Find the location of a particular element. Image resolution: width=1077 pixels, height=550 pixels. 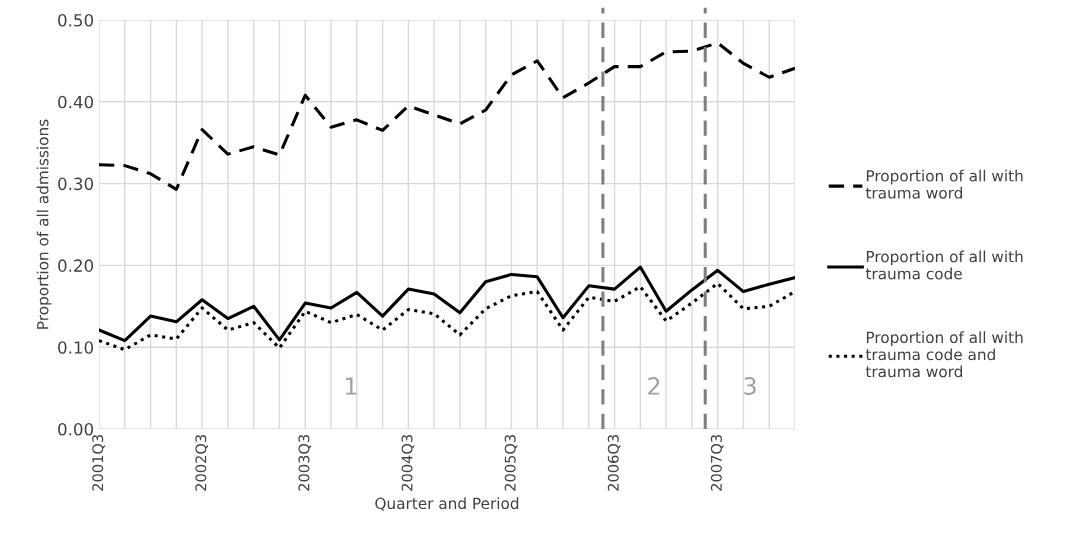

annotation: 1 is located at coordinates (351, 386).